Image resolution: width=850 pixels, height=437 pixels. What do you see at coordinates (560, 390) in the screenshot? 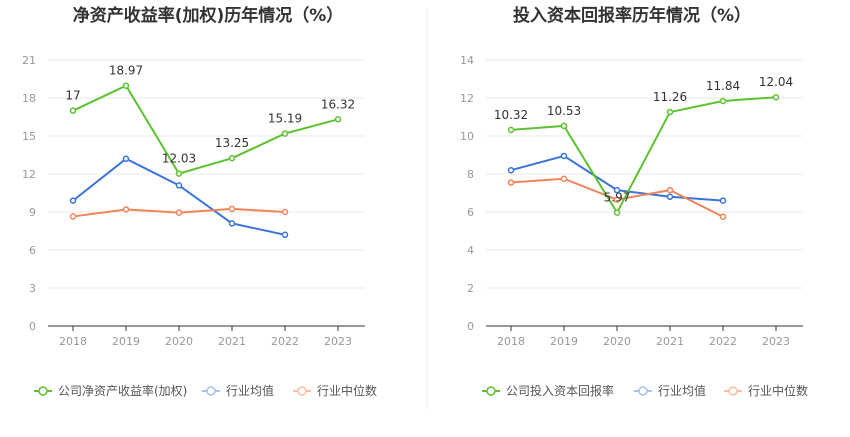
I see `legend-label: 公司投入资本回报率` at bounding box center [560, 390].